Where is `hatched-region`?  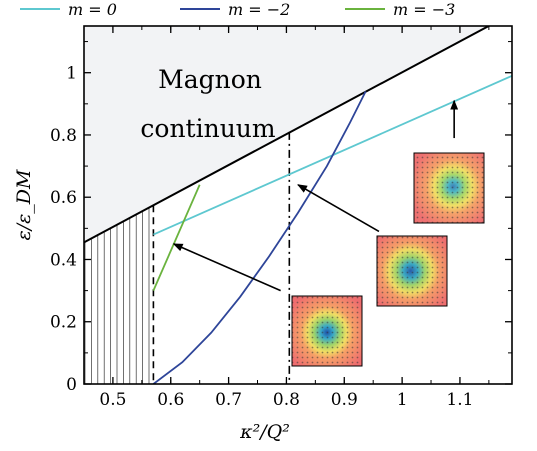 hatched-region is located at coordinates (117, 295).